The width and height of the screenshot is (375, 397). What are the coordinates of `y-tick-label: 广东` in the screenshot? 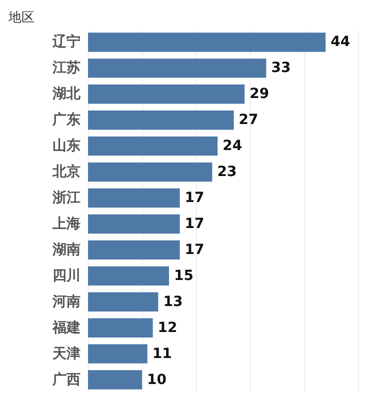 It's located at (66, 119).